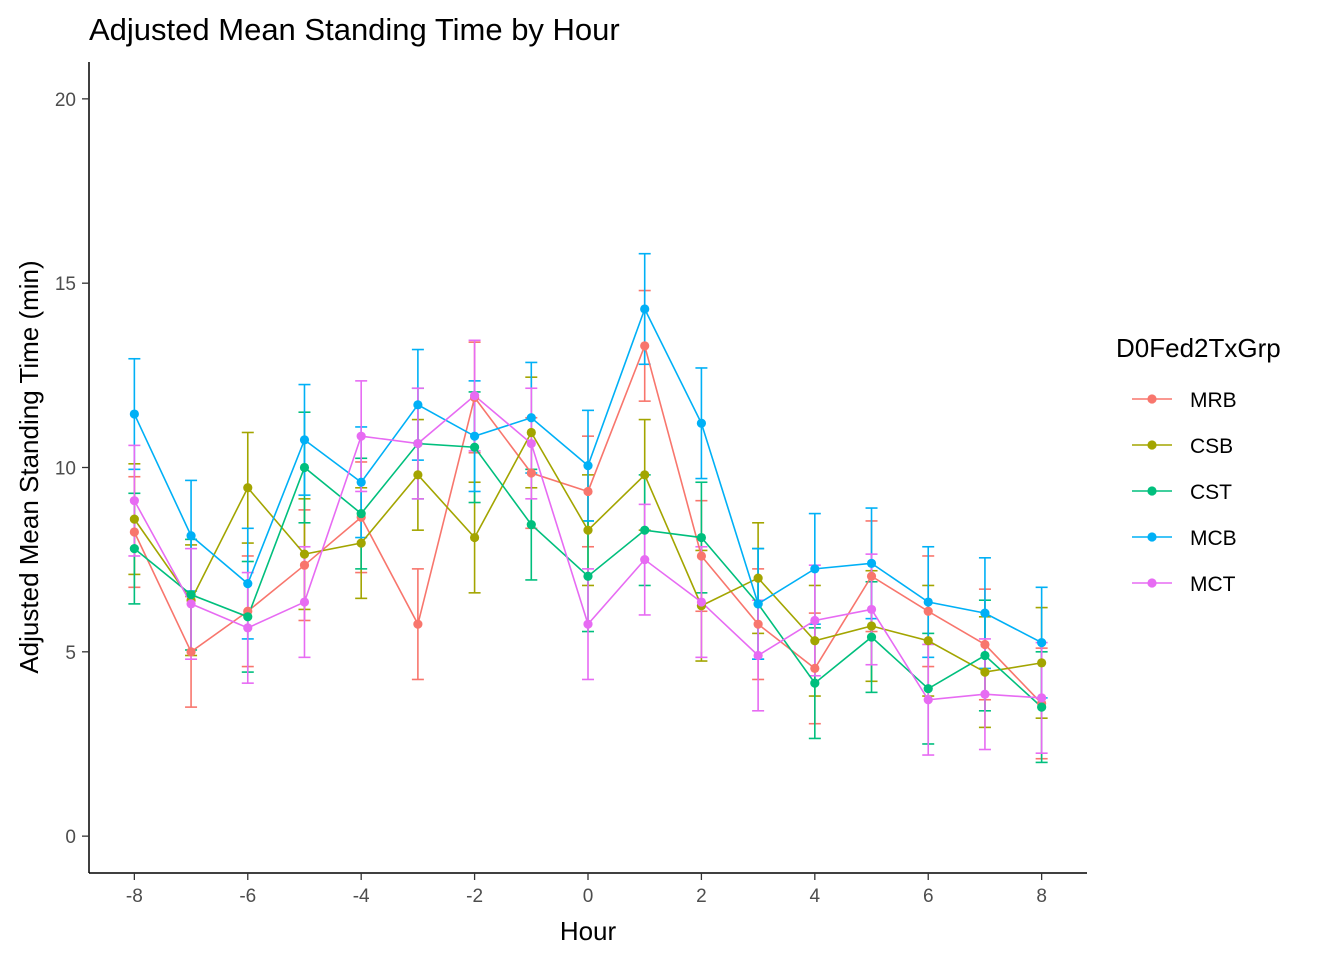 This screenshot has height=960, width=1344. I want to click on x-axis-title: Hour, so click(588, 931).